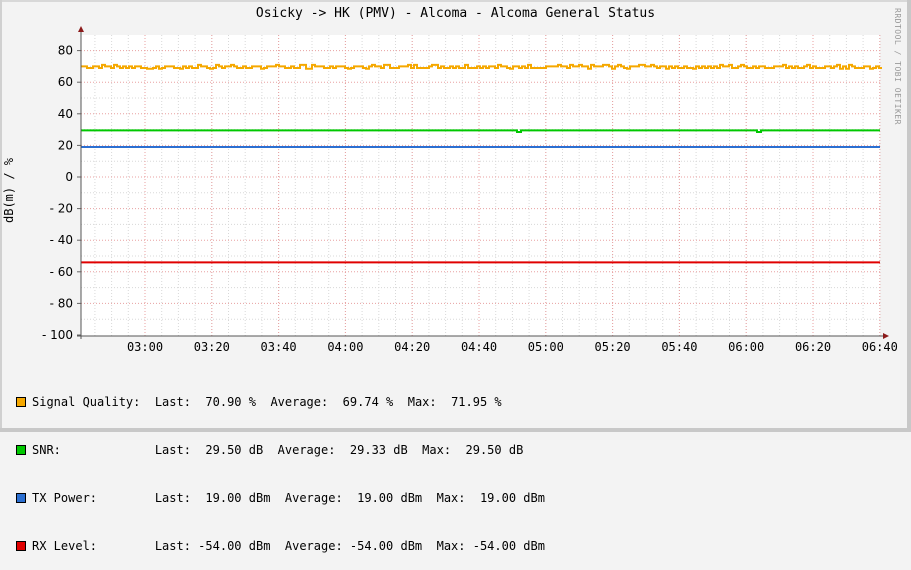  I want to click on x-tick-label: 06:00, so click(746, 347).